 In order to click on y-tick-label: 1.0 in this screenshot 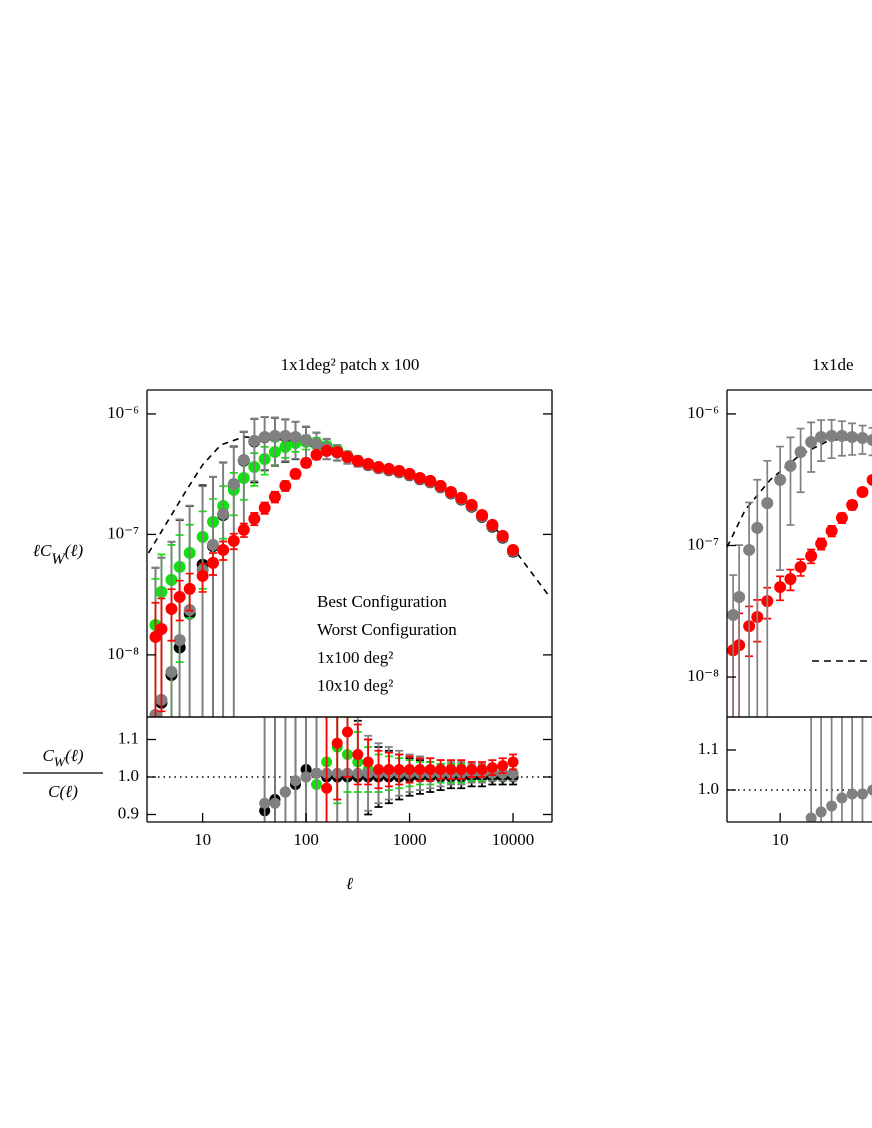, I will do `click(708, 788)`.